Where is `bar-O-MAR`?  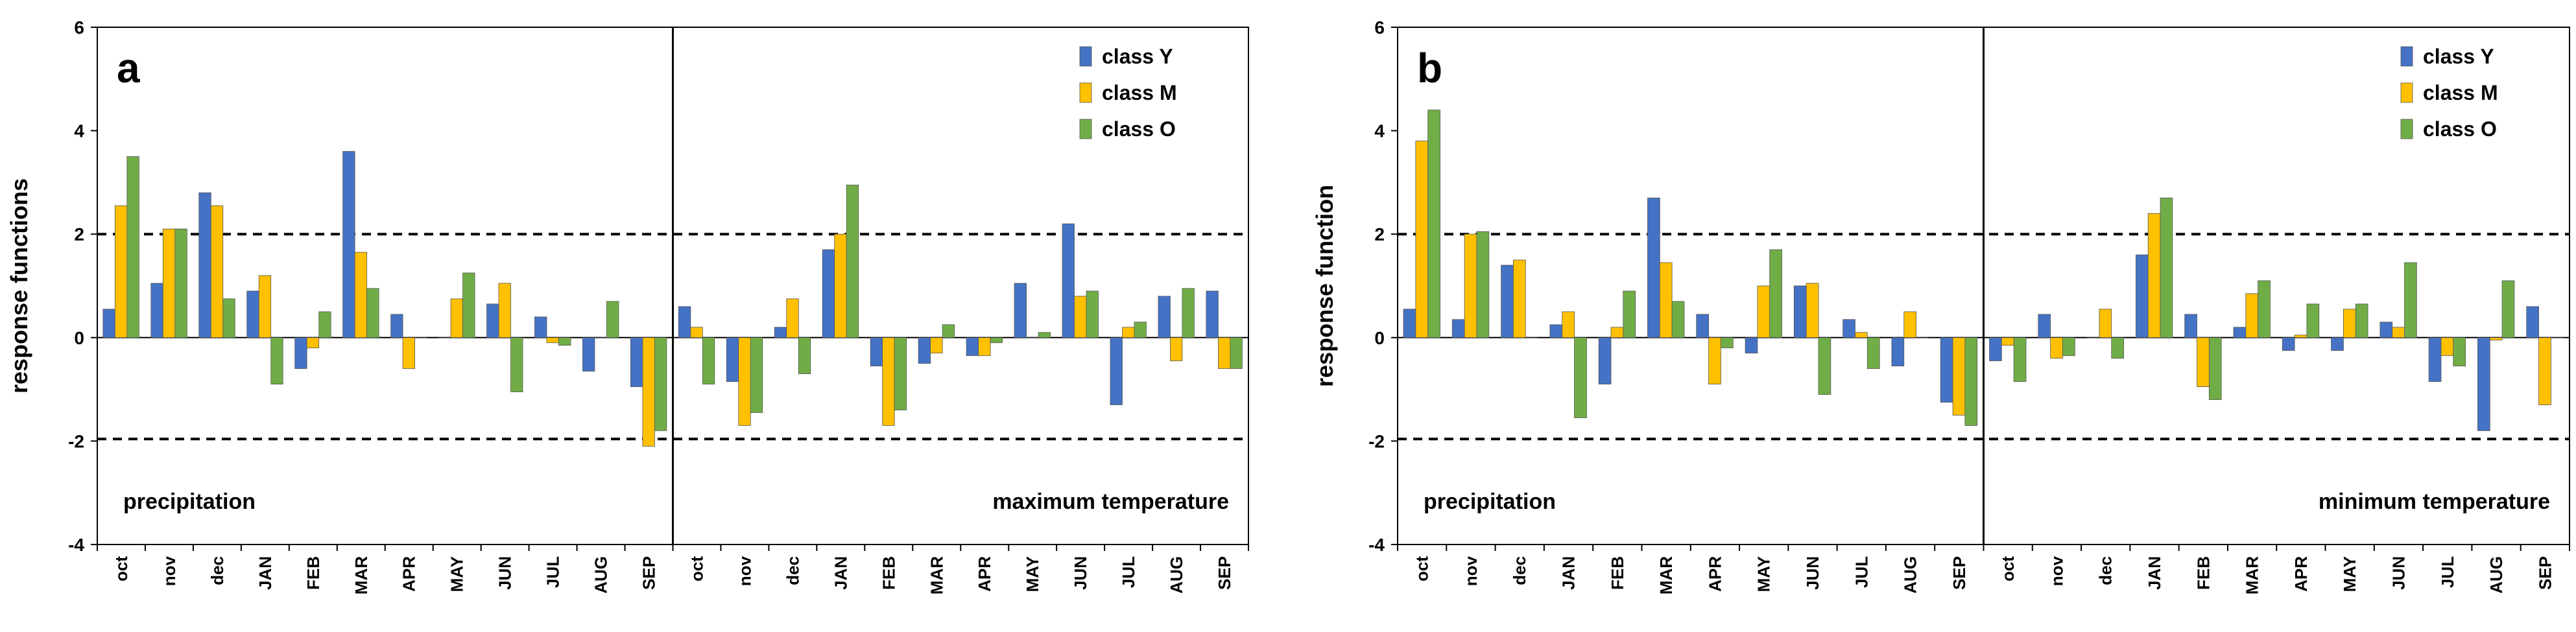 bar-O-MAR is located at coordinates (948, 331).